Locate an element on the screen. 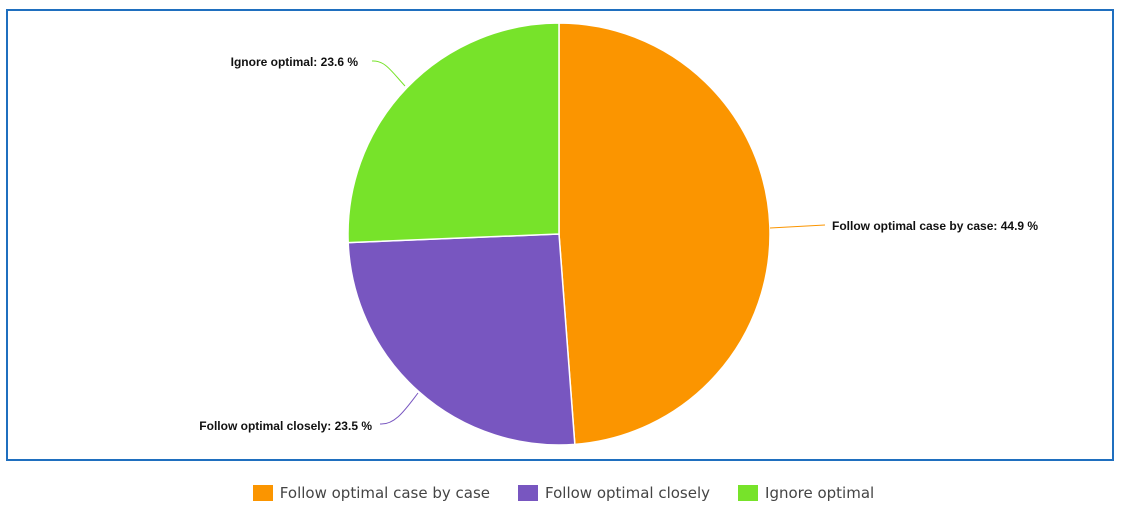  legend-item-closely: Follow optimal closely is located at coordinates (614, 493).